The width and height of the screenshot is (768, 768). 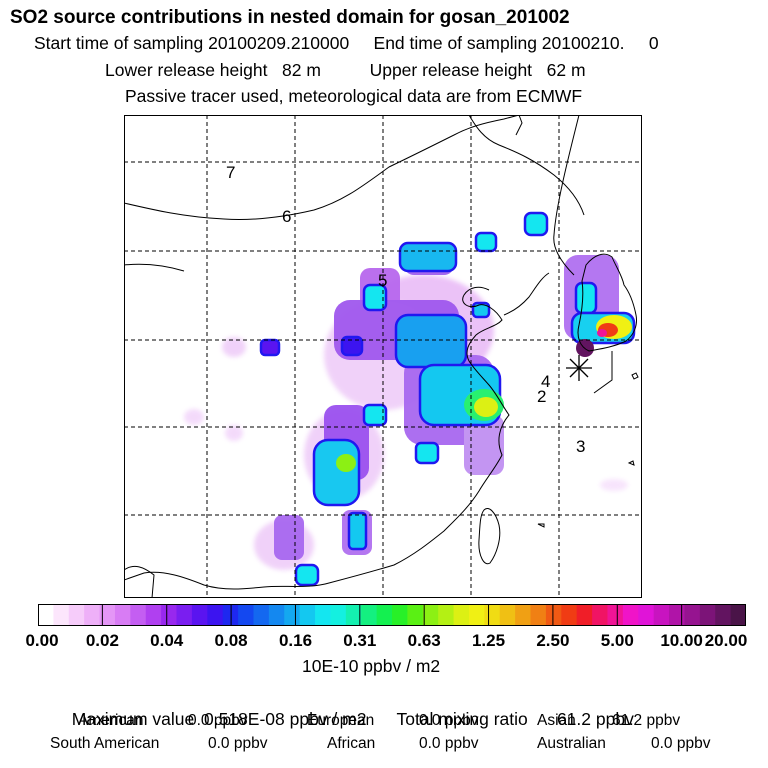 I want to click on color-scale-tick-label: 1.25, so click(x=488, y=640).